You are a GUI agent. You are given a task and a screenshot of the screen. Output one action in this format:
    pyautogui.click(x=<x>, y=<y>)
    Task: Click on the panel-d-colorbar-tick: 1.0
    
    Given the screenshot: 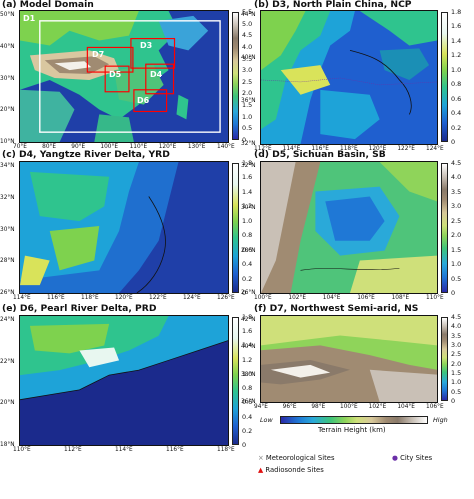 What is the action you would take?
    pyautogui.click(x=456, y=264)
    